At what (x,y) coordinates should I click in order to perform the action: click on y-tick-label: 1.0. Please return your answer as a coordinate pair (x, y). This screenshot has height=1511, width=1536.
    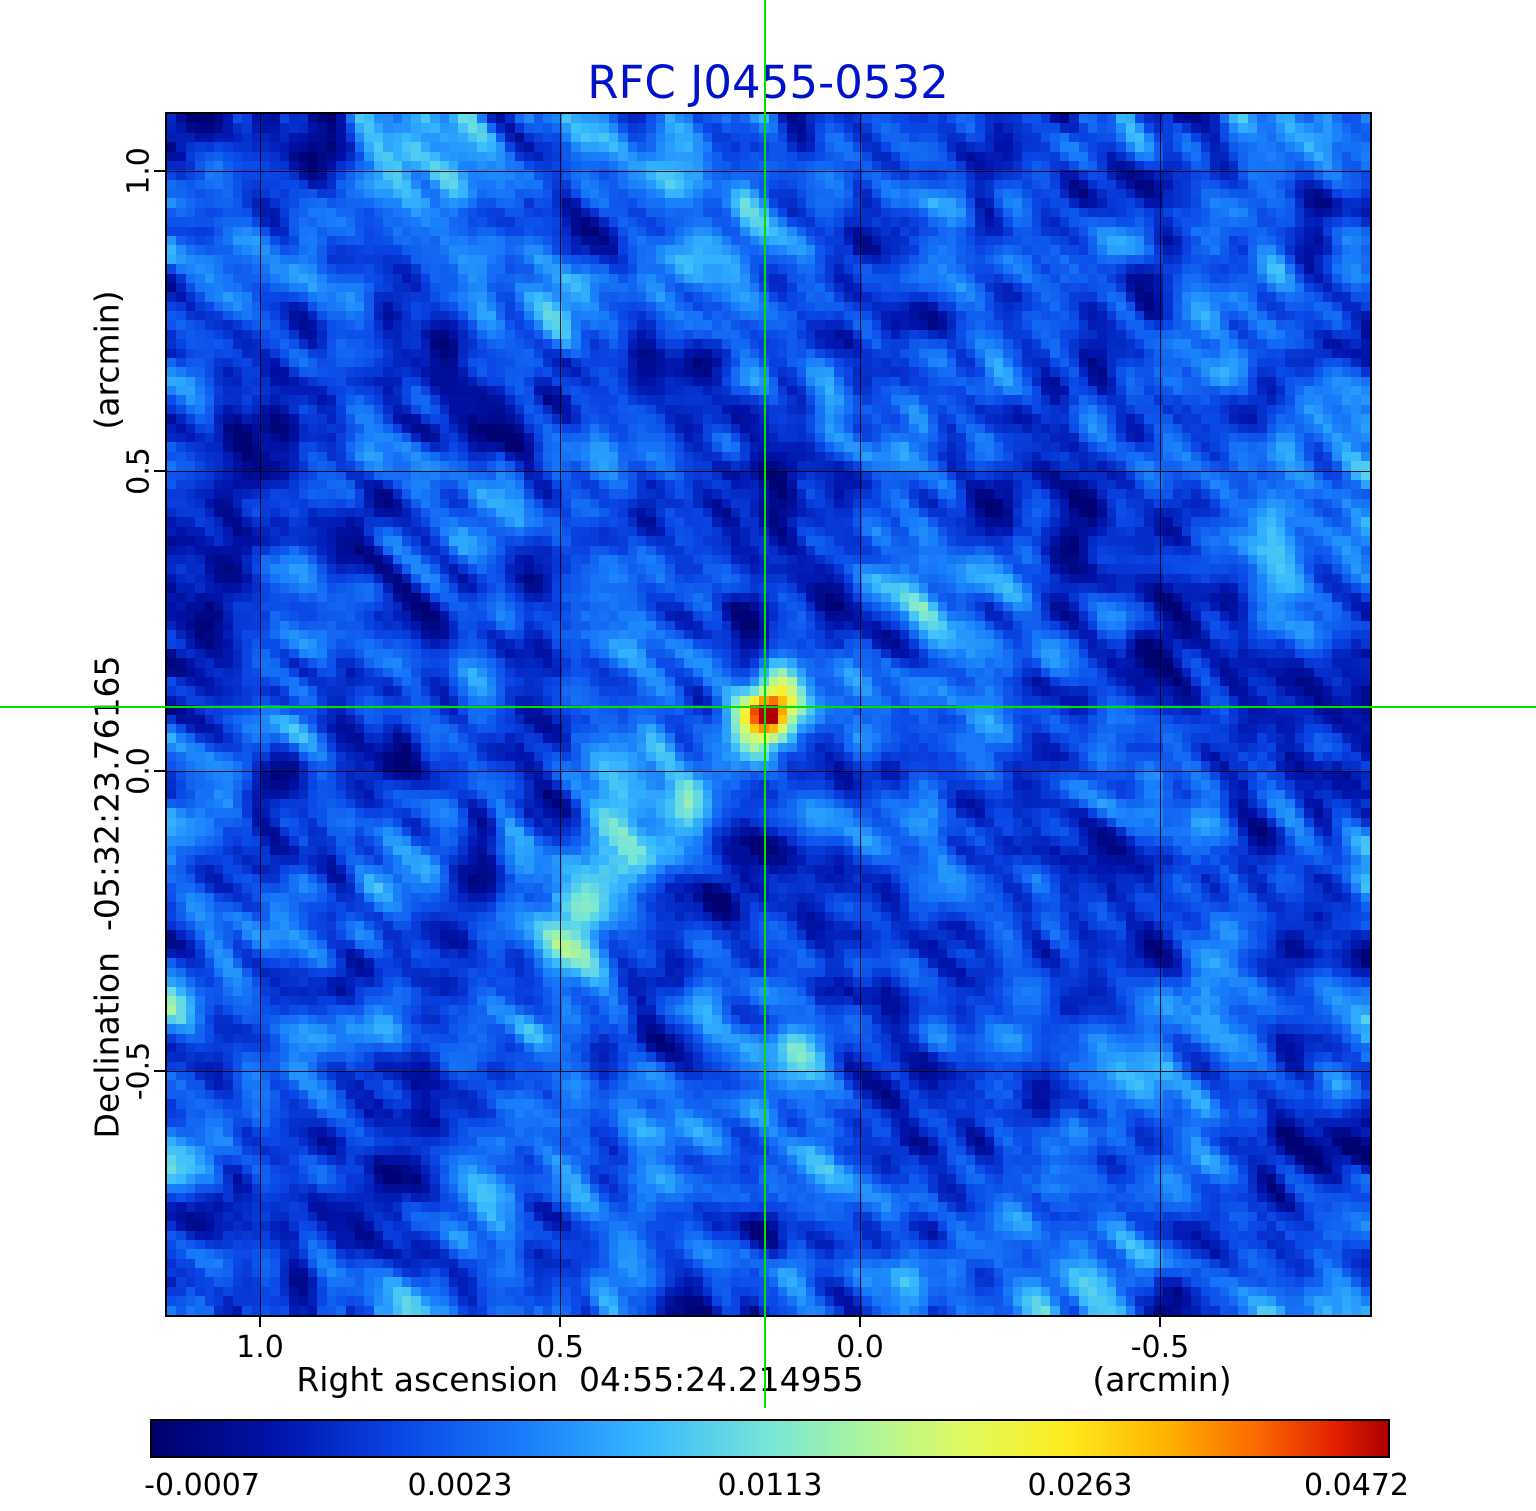
    Looking at the image, I should click on (139, 171).